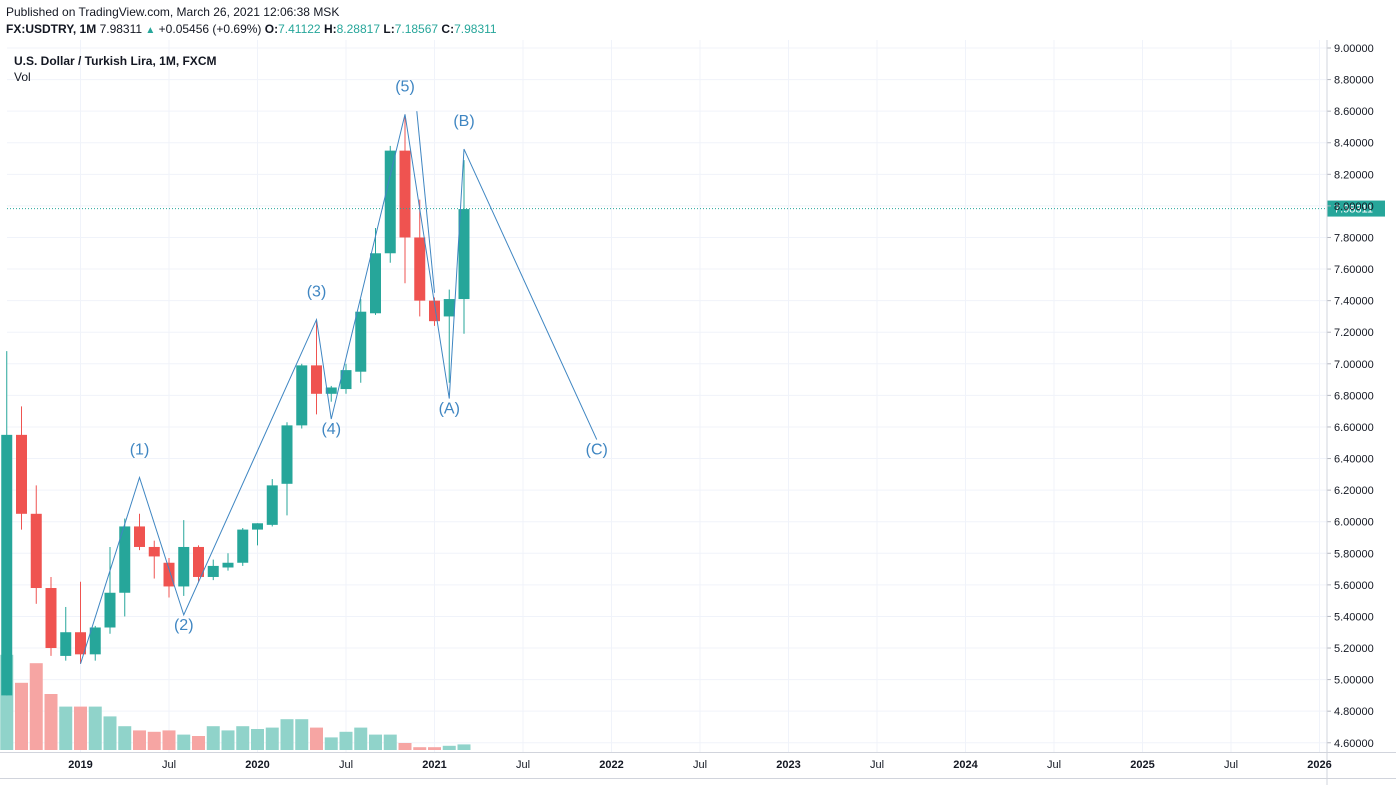  What do you see at coordinates (358, 29) in the screenshot?
I see `high-value: 8.28817` at bounding box center [358, 29].